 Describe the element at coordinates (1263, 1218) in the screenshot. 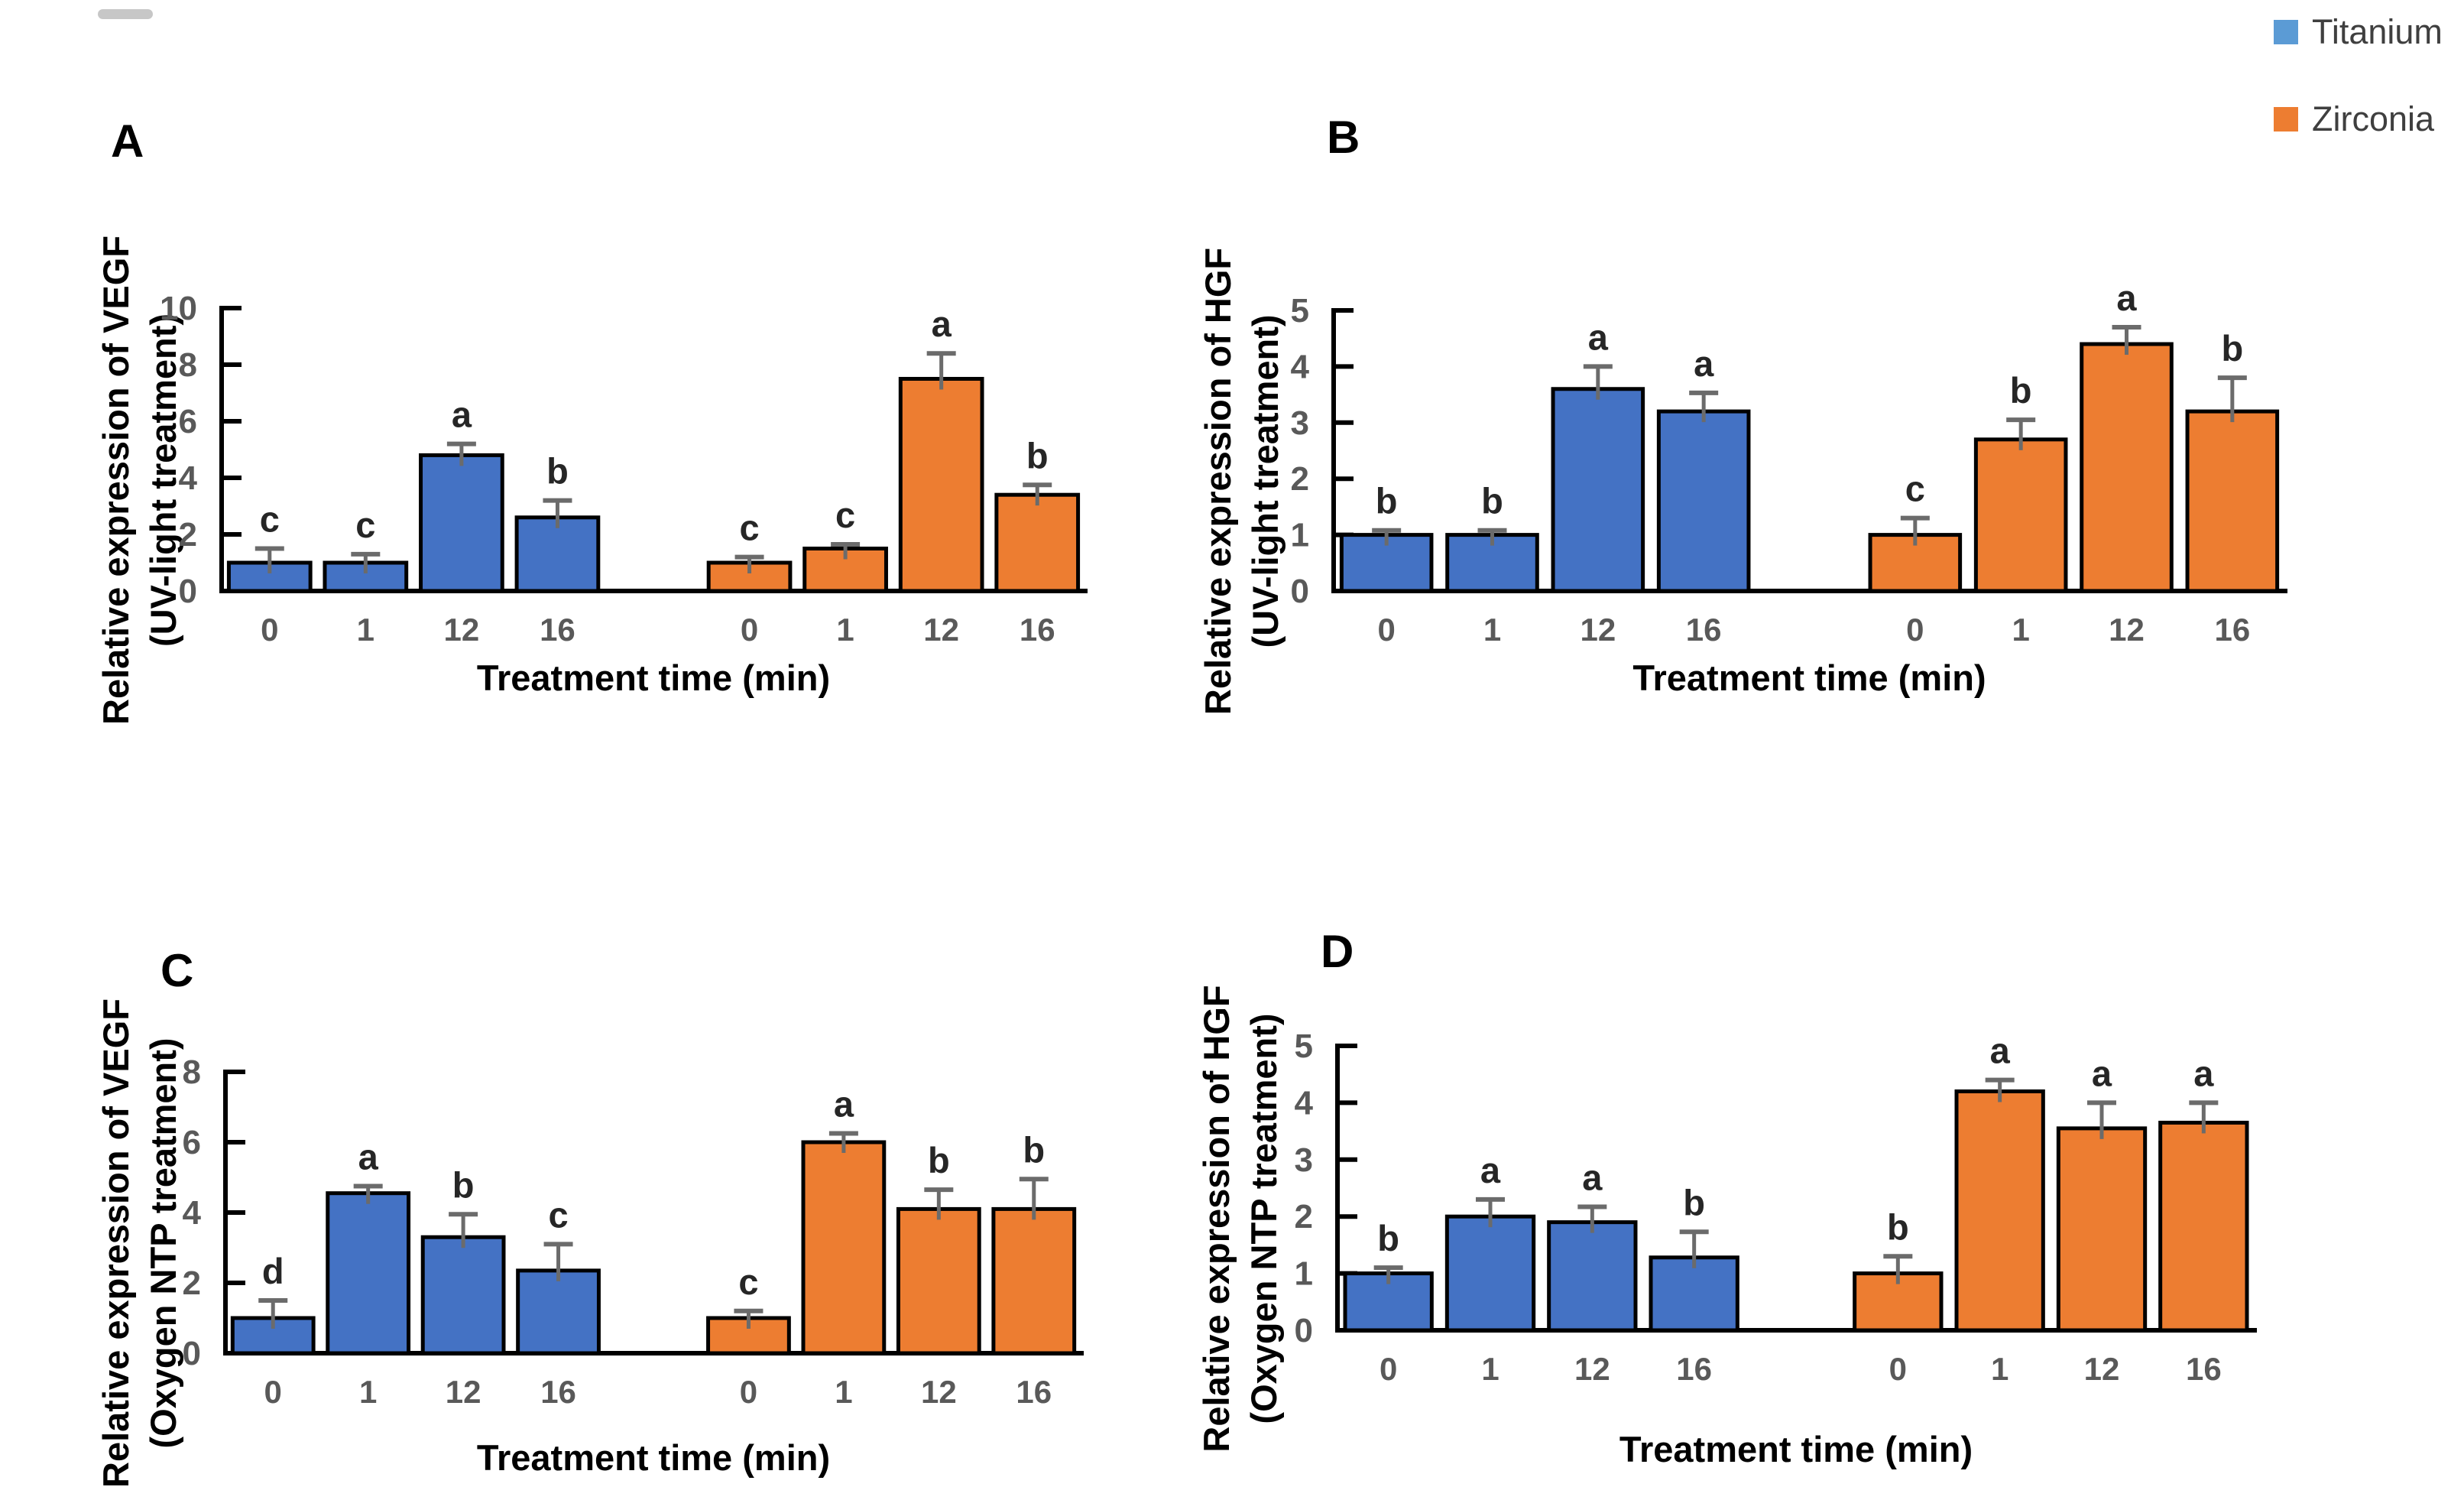

I see `y-axis-label-line2: (Oxygen NTP treatment)` at that location.